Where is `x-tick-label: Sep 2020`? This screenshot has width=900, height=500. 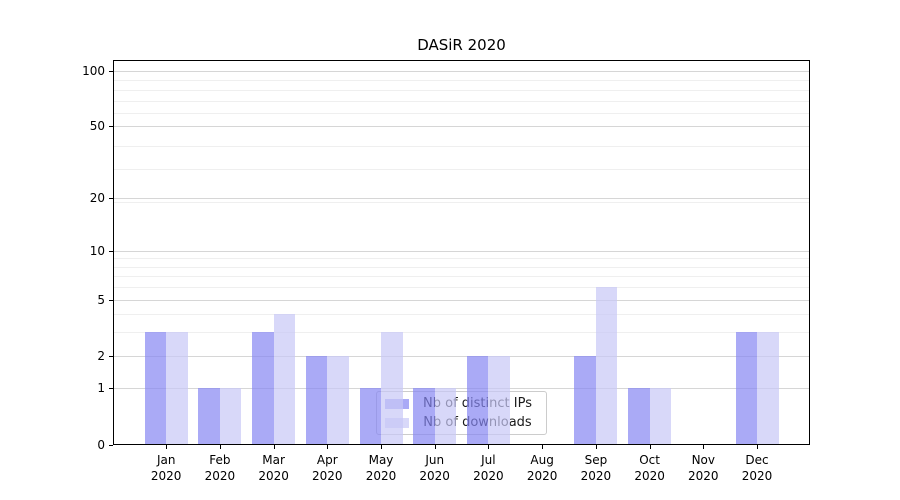
x-tick-label: Sep 2020 is located at coordinates (596, 468).